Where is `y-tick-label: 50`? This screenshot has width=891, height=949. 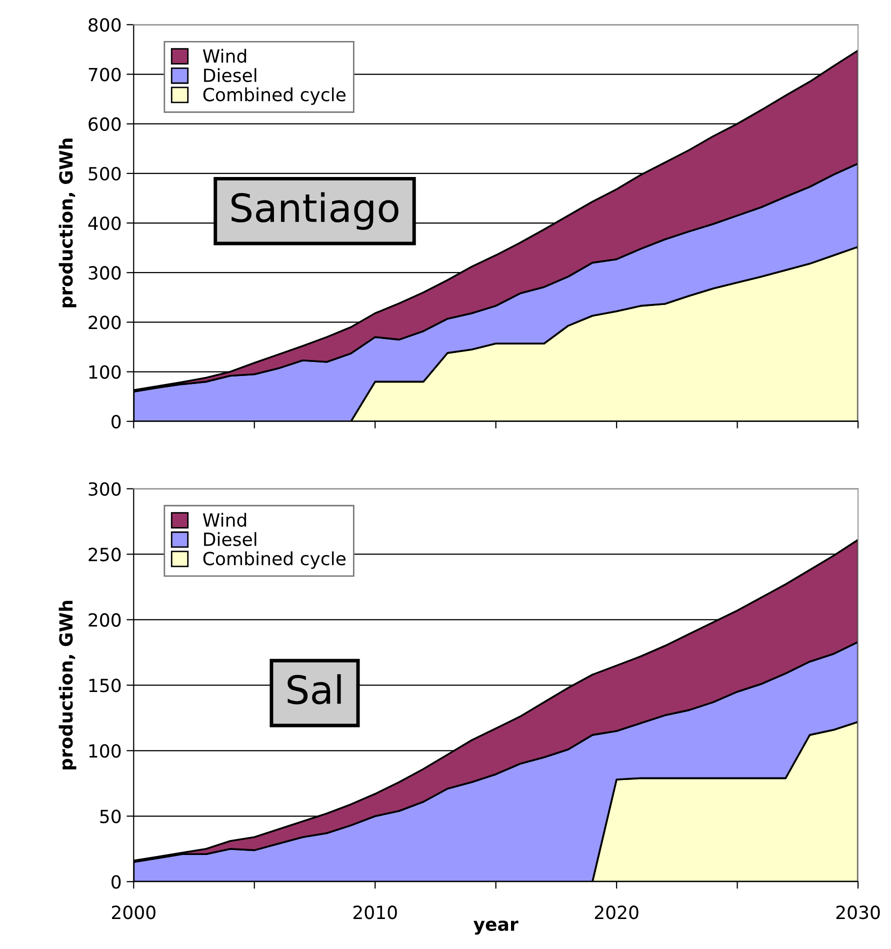
y-tick-label: 50 is located at coordinates (110, 817).